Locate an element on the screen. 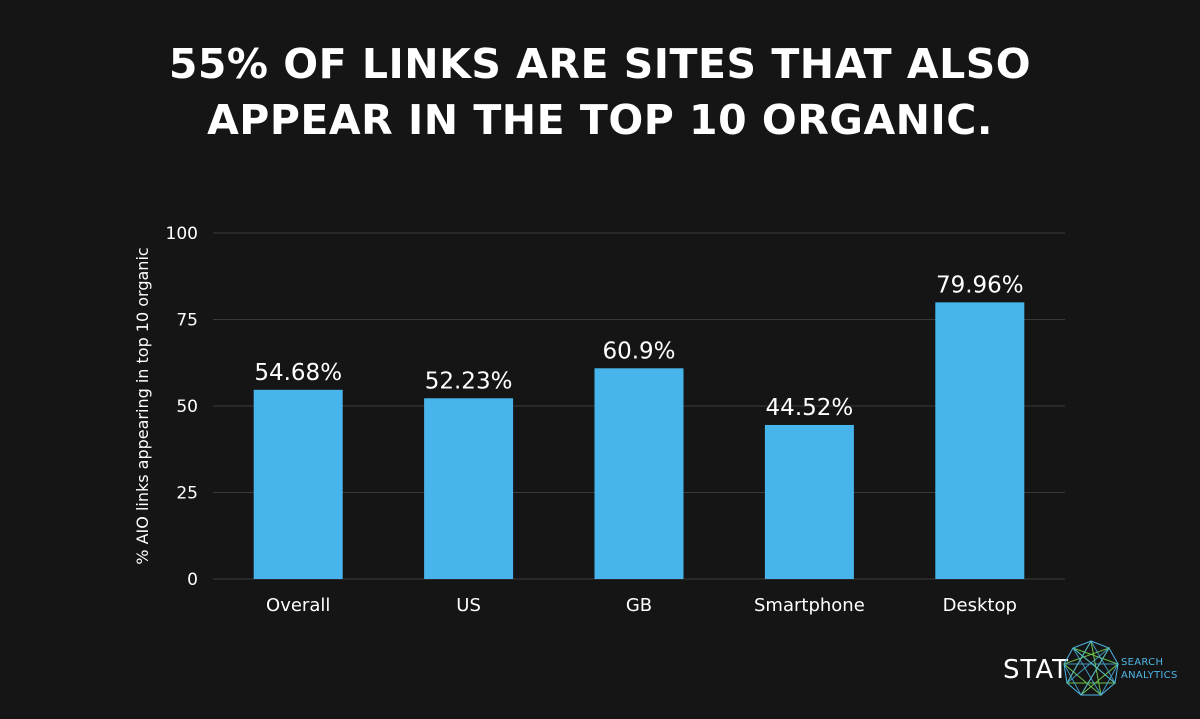 The image size is (1200, 719). stat-logo: STAT SEARCH ANALYTICS is located at coordinates (1098, 670).